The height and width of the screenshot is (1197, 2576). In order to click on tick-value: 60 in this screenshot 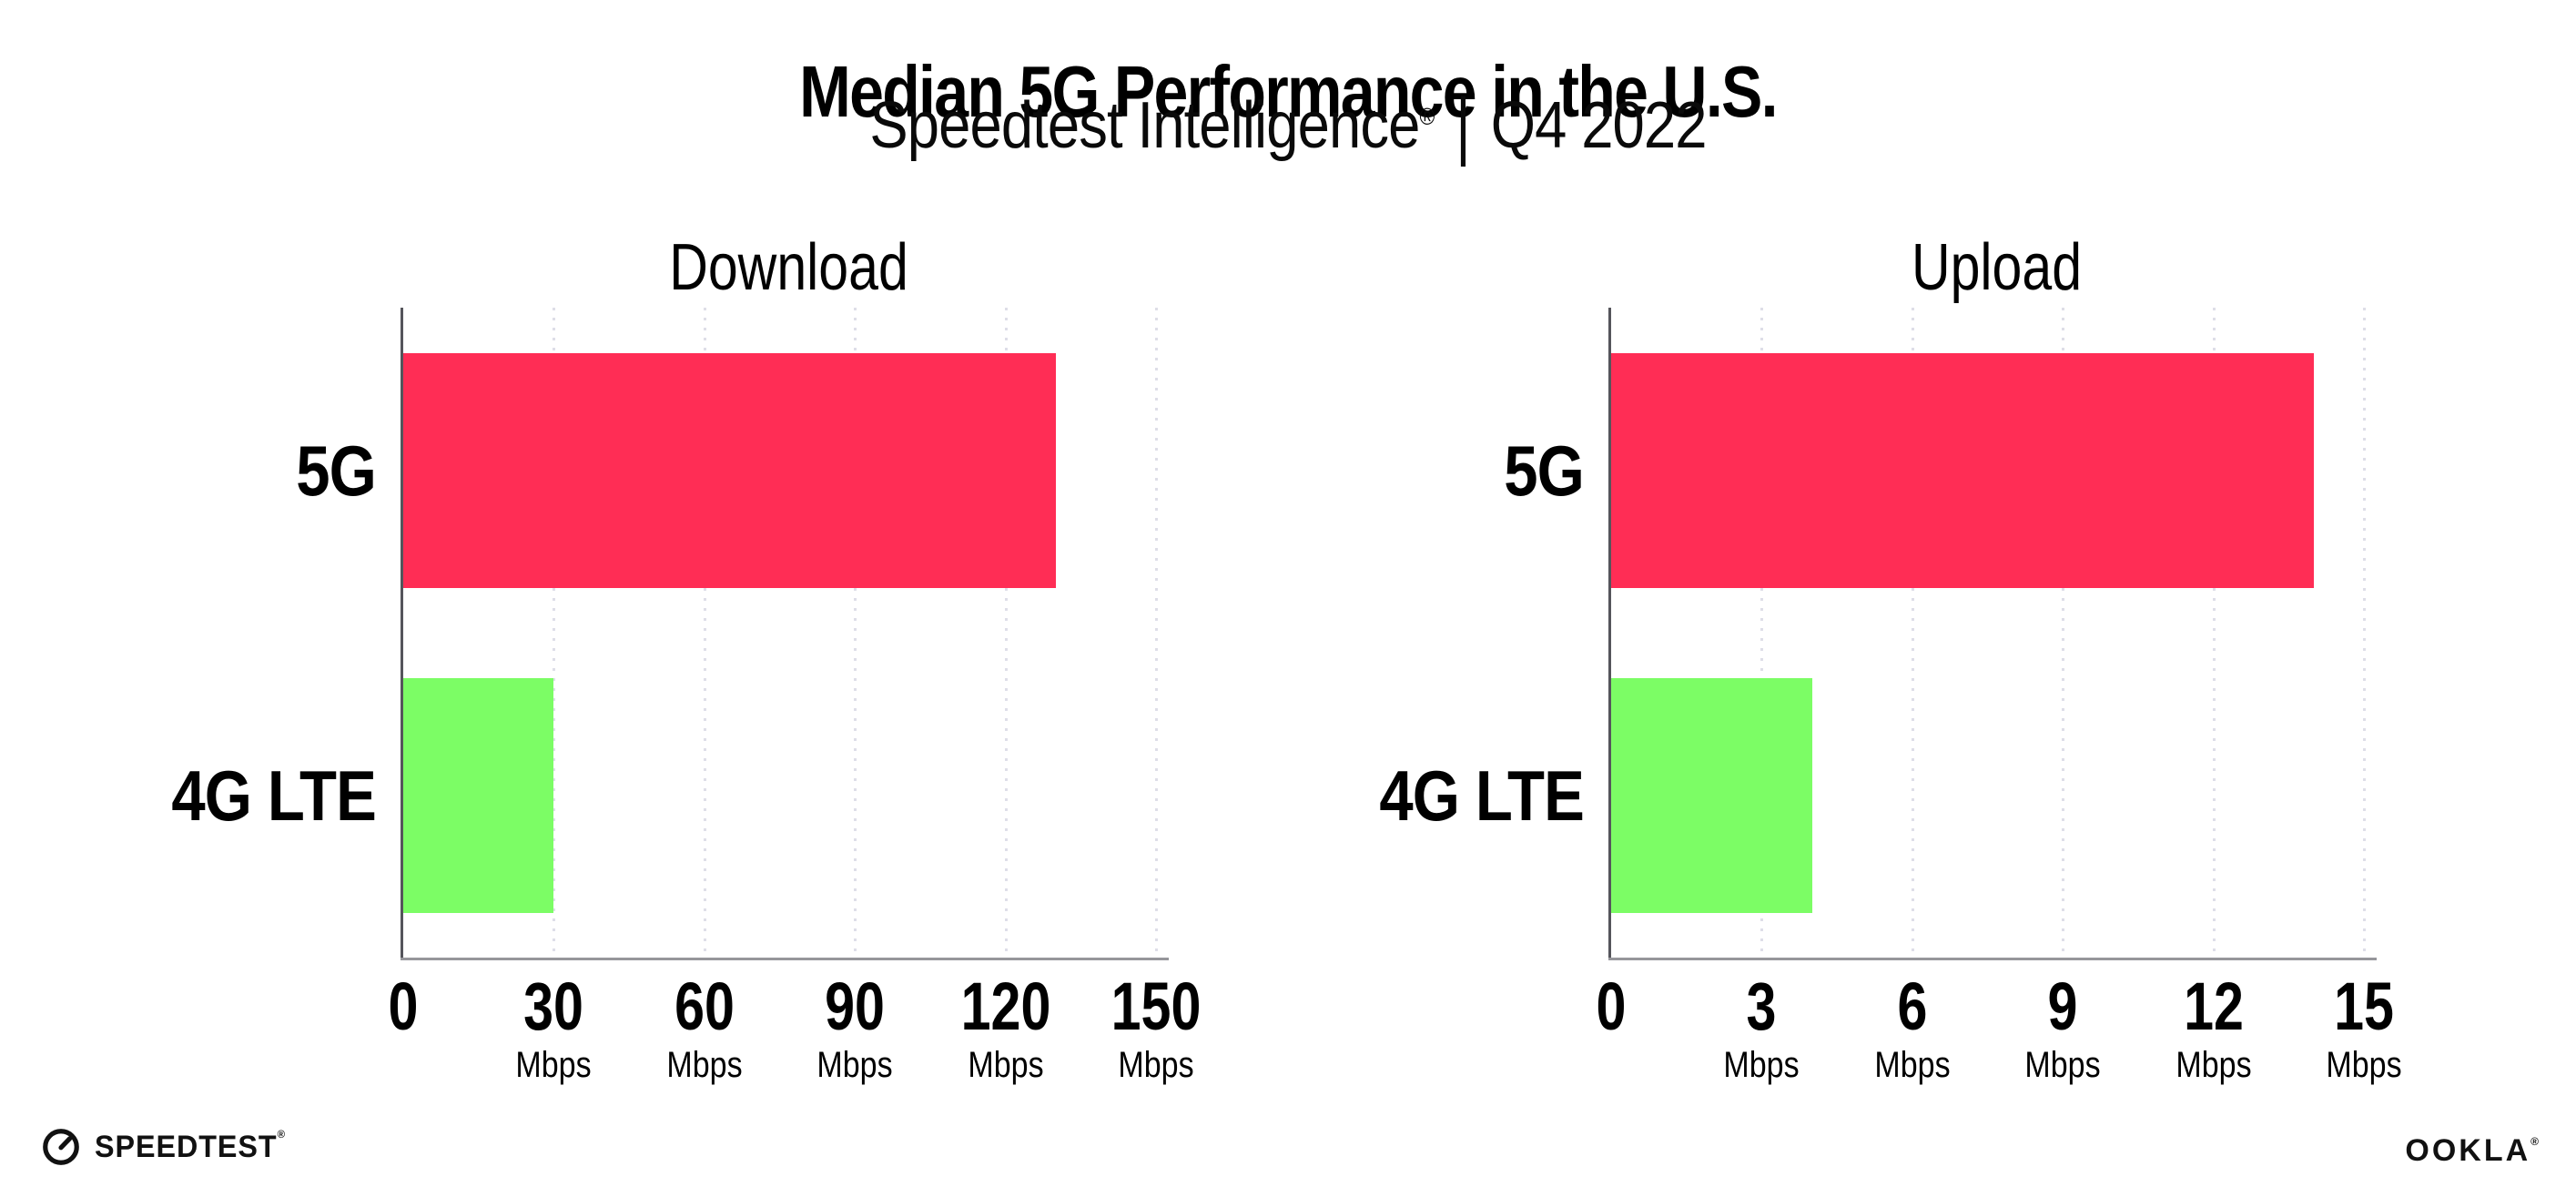, I will do `click(704, 1007)`.